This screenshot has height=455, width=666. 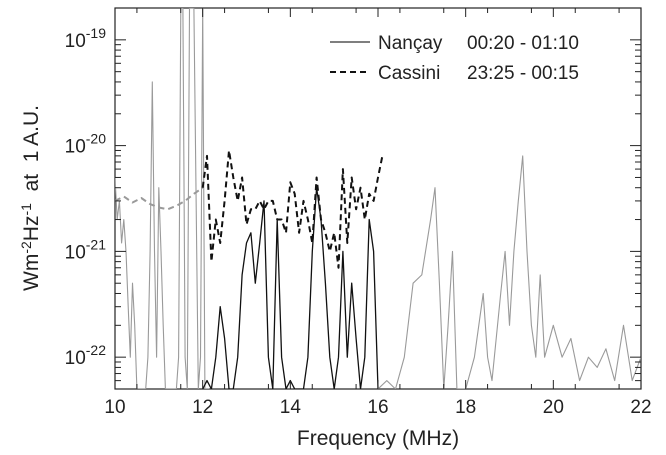 I want to click on x-tick-label-20: 20, so click(x=553, y=407).